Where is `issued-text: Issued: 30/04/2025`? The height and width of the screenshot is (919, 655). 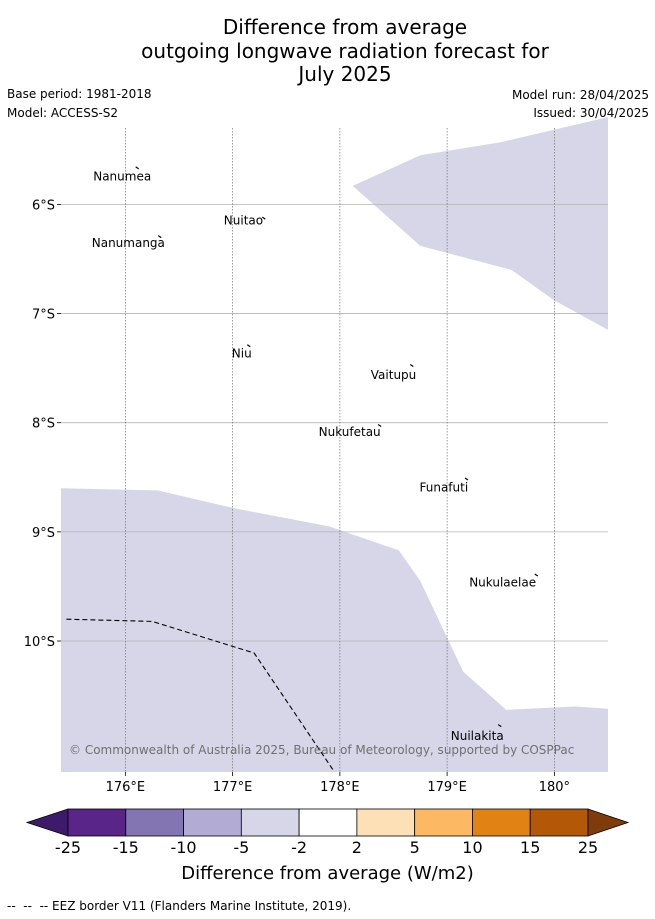 issued-text: Issued: 30/04/2025 is located at coordinates (591, 113).